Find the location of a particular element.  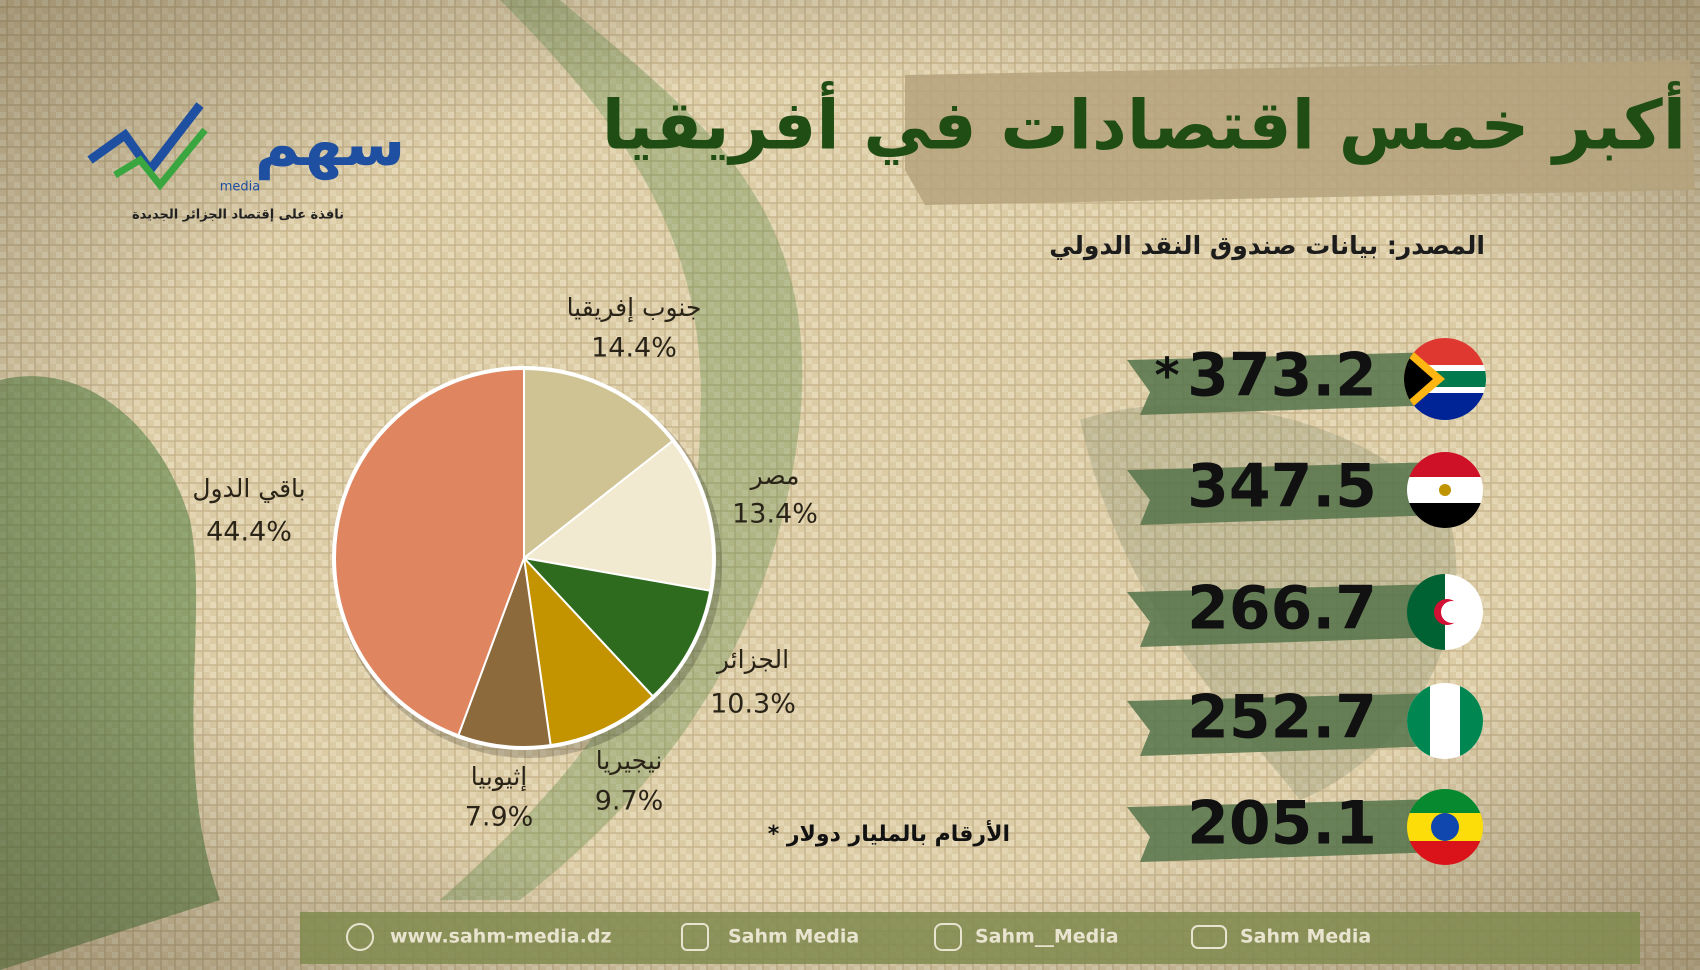

gdp-value: 373.2 is located at coordinates (1282, 376).